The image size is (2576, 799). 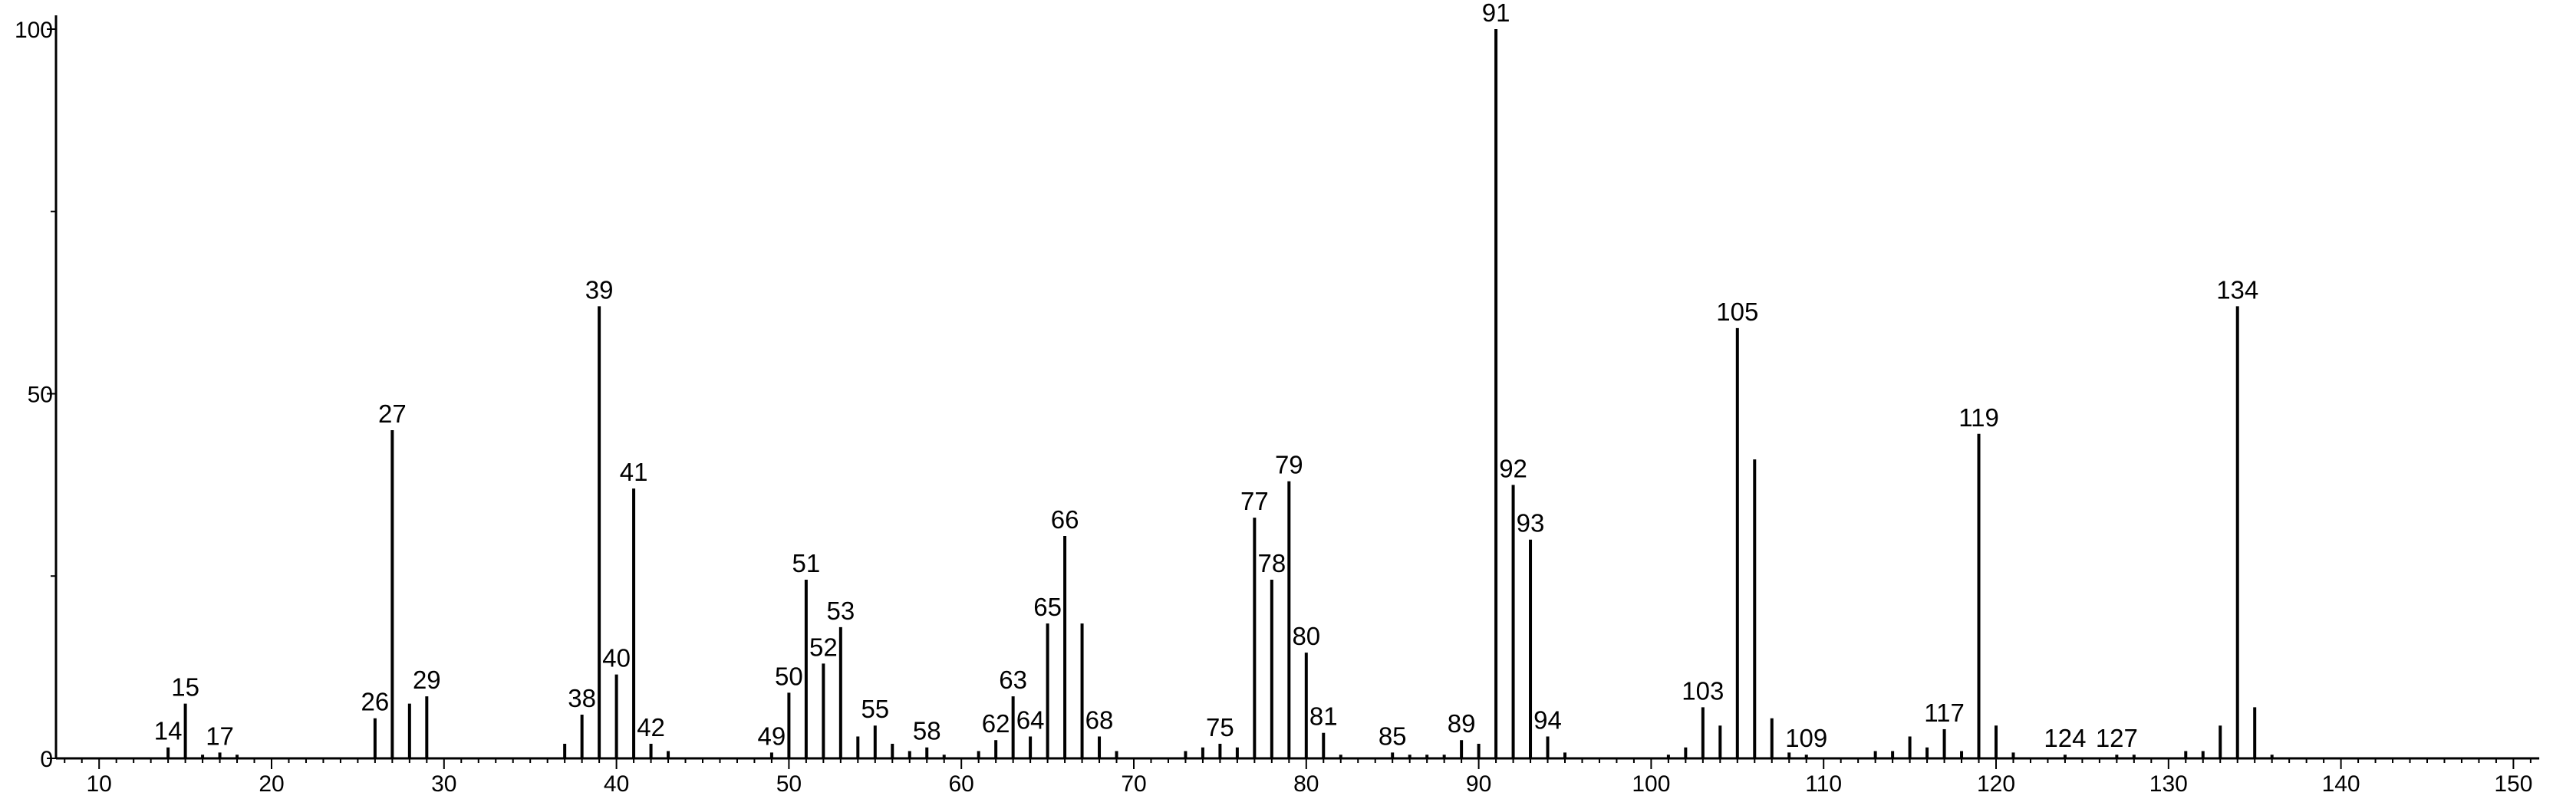 I want to click on x-tick-label: 40, so click(x=616, y=784).